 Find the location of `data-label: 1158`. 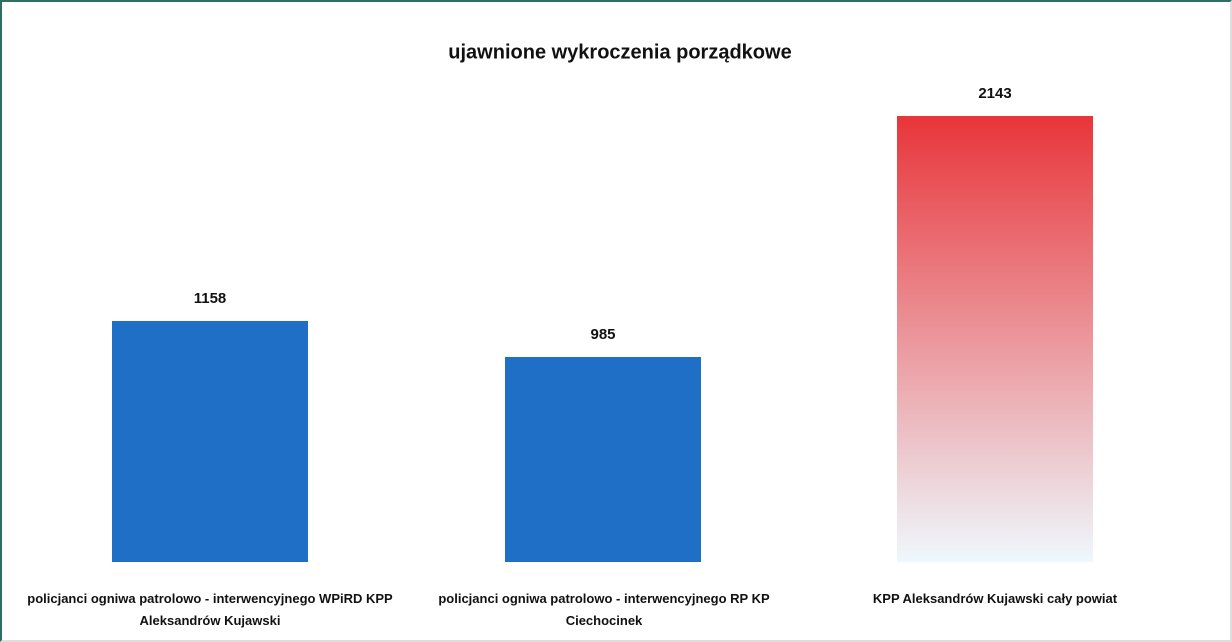

data-label: 1158 is located at coordinates (210, 298).